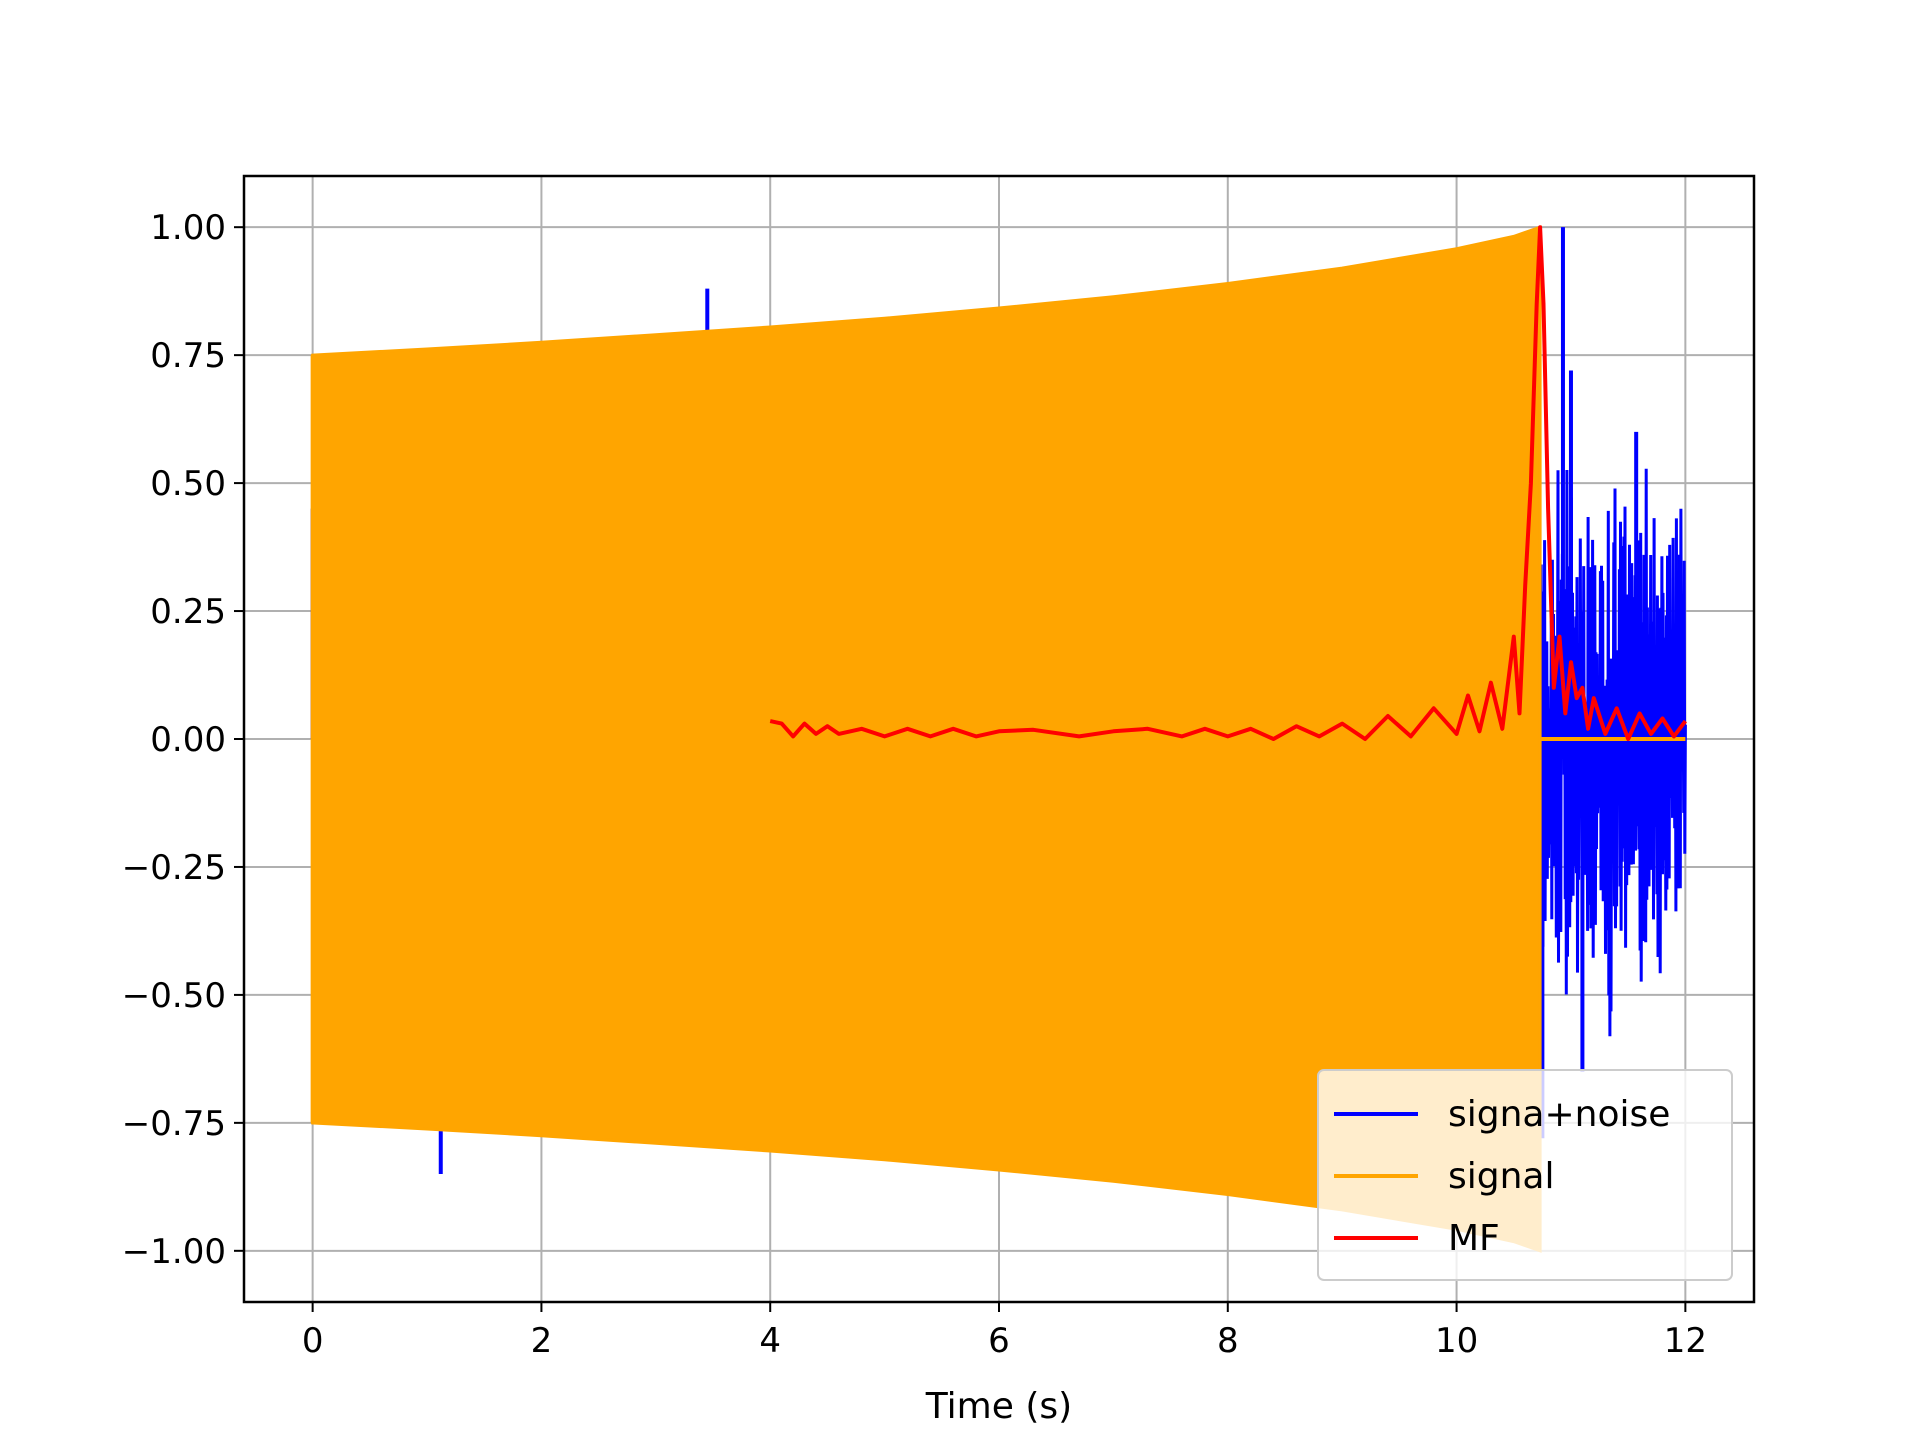 The image size is (1920, 1440). What do you see at coordinates (1501, 1176) in the screenshot?
I see `legend-label: signal` at bounding box center [1501, 1176].